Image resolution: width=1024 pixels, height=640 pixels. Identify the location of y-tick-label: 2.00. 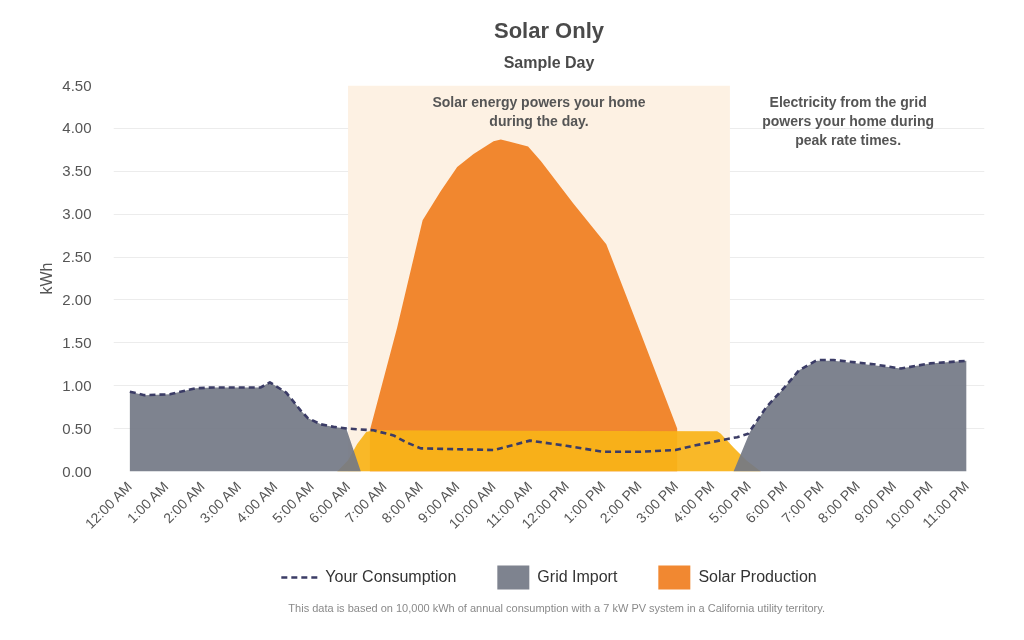
(77, 299).